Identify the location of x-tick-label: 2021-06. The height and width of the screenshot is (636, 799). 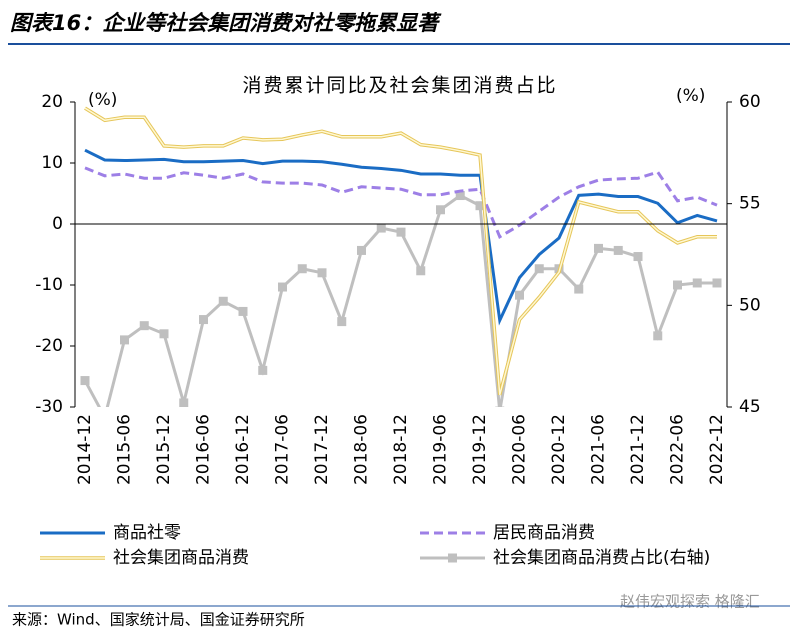
(599, 449).